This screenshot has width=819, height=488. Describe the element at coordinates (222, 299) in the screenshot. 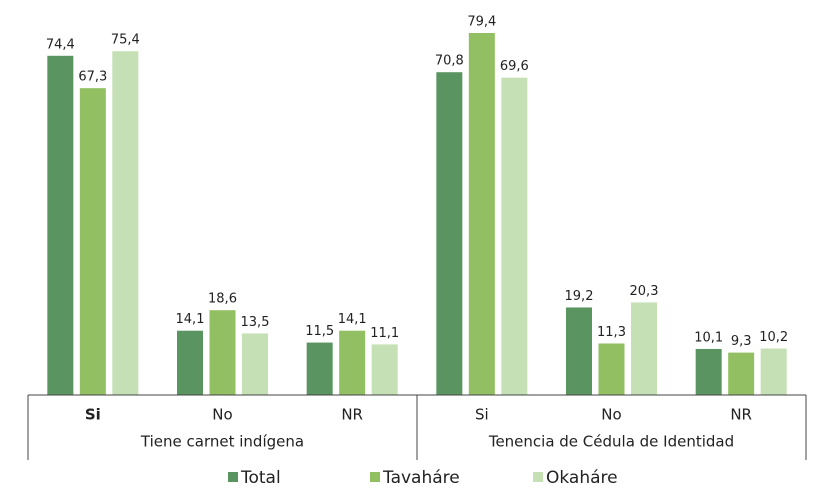

I see `value-label: 18,6` at that location.